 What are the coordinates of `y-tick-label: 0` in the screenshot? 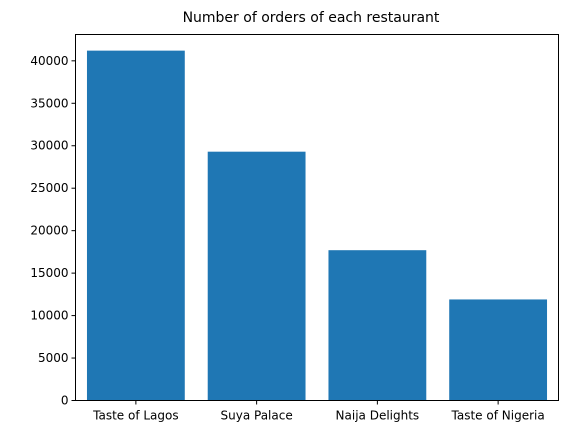 It's located at (65, 401).